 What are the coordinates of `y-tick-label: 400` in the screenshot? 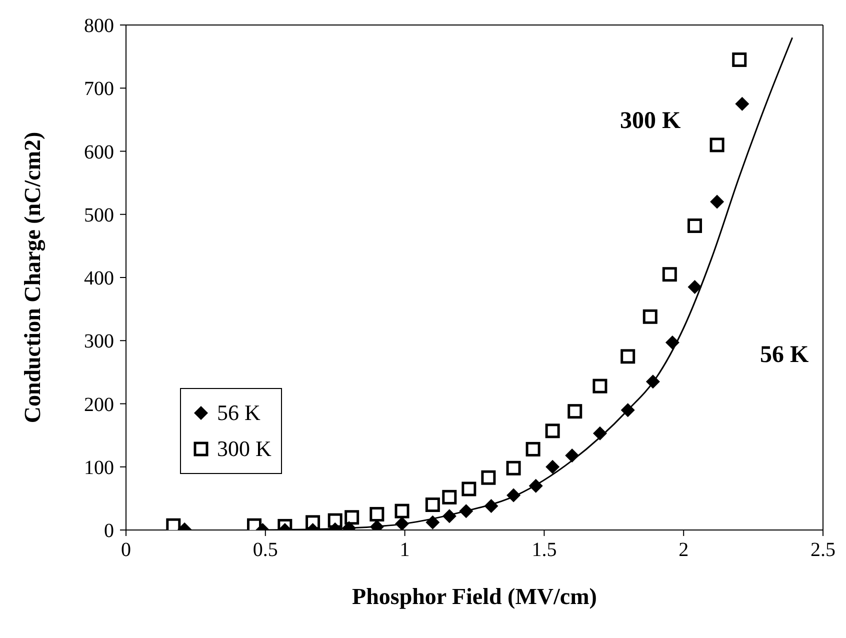 It's located at (99, 279).